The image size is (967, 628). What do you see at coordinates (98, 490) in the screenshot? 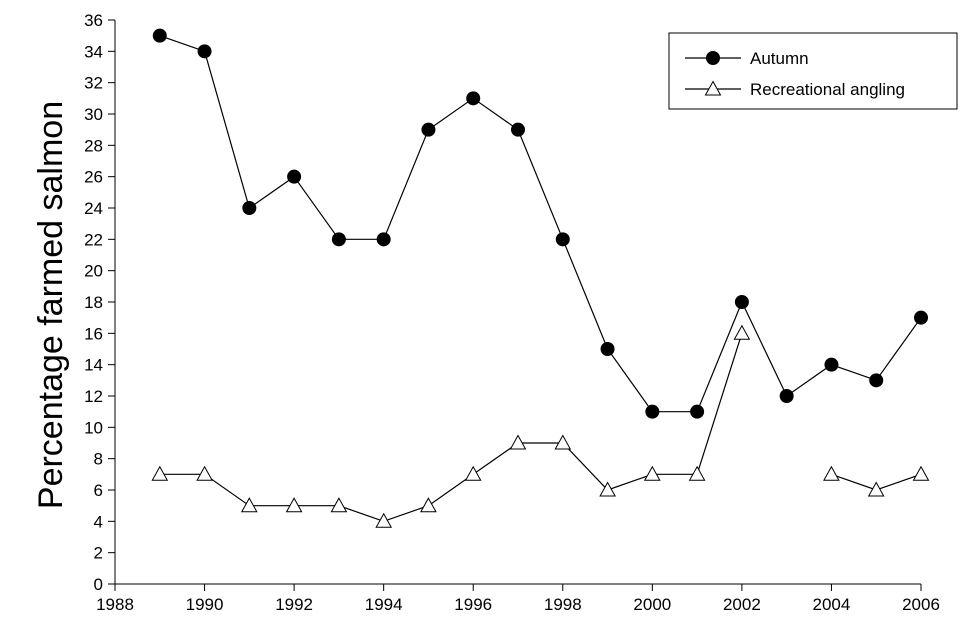
I see `y-tick-label: 6` at bounding box center [98, 490].